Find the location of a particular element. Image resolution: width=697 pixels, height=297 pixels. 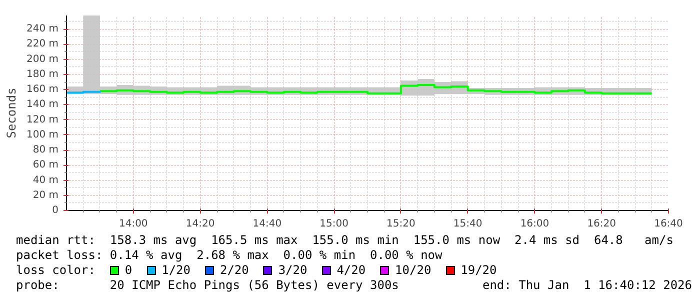

text: end: Thu Jan 1 16:40:12 2026 is located at coordinates (587, 285).